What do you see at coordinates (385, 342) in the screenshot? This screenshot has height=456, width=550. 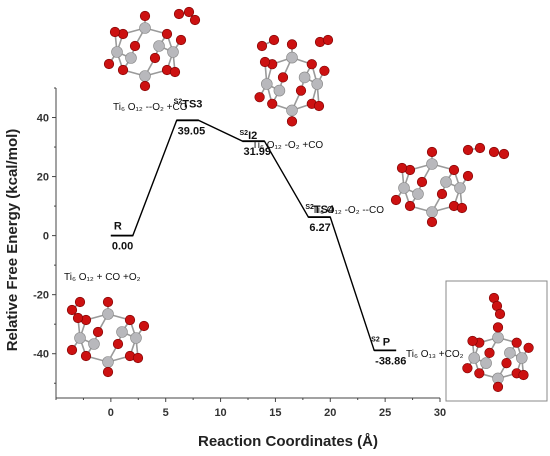 I see `level-name-text: P` at bounding box center [385, 342].